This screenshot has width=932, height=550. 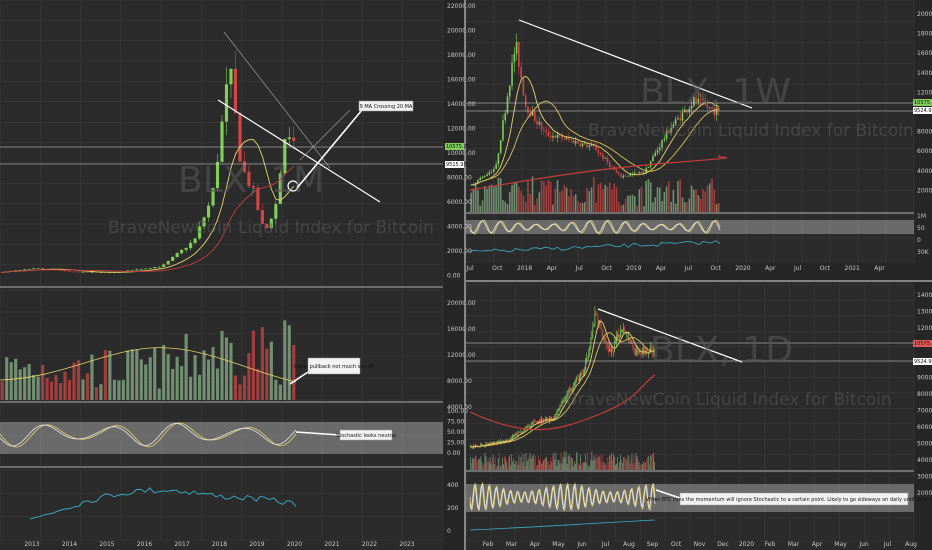 What do you see at coordinates (222, 505) in the screenshot?
I see `grid-monthly-obv` at bounding box center [222, 505].